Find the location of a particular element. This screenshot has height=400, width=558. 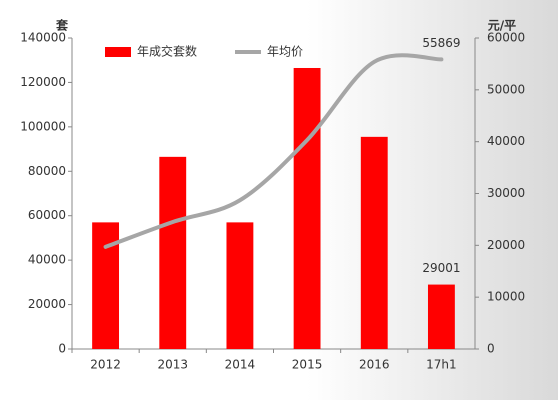

legend-swatch is located at coordinates (118, 52).